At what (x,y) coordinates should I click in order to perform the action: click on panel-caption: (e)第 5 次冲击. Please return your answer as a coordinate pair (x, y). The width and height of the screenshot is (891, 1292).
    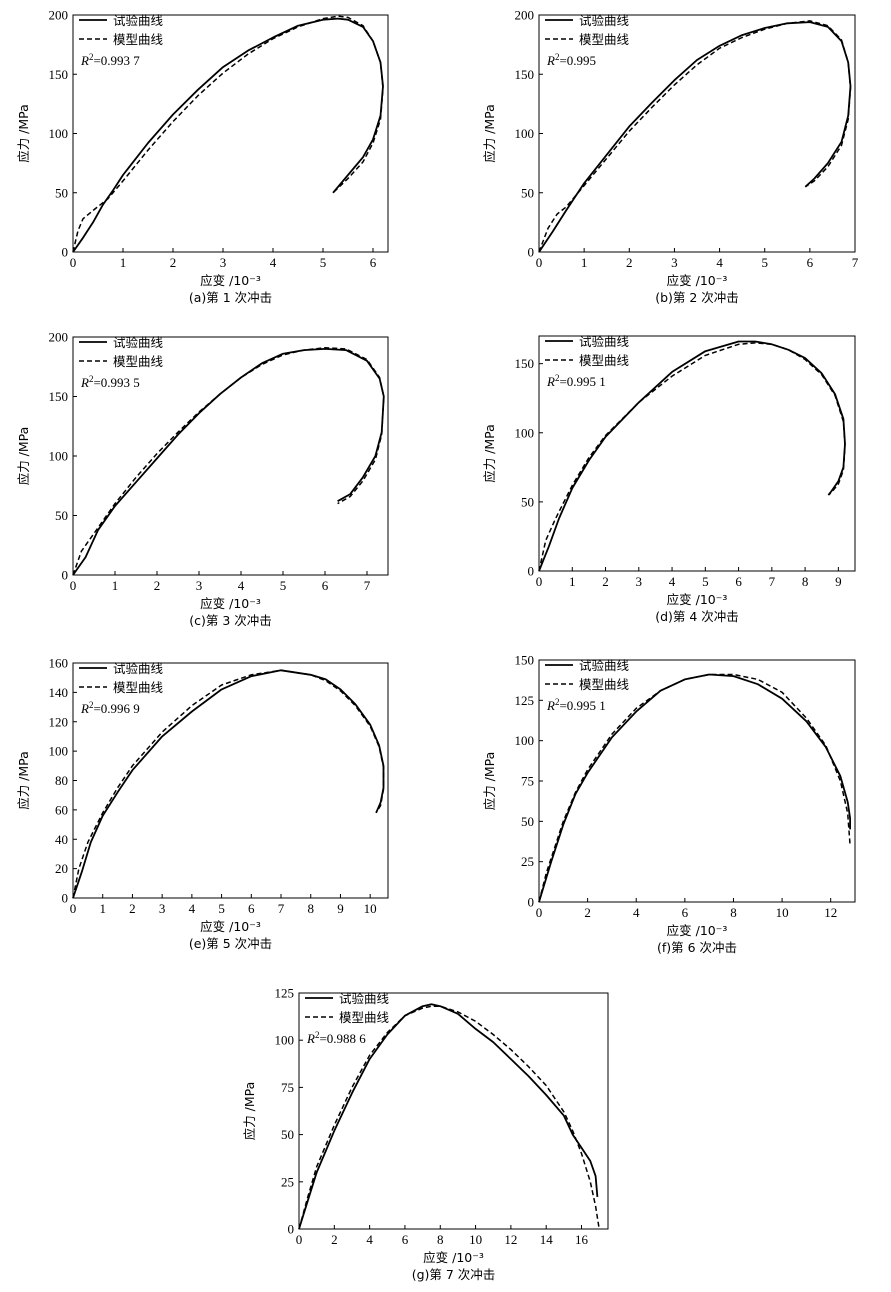
    Looking at the image, I should click on (230, 943).